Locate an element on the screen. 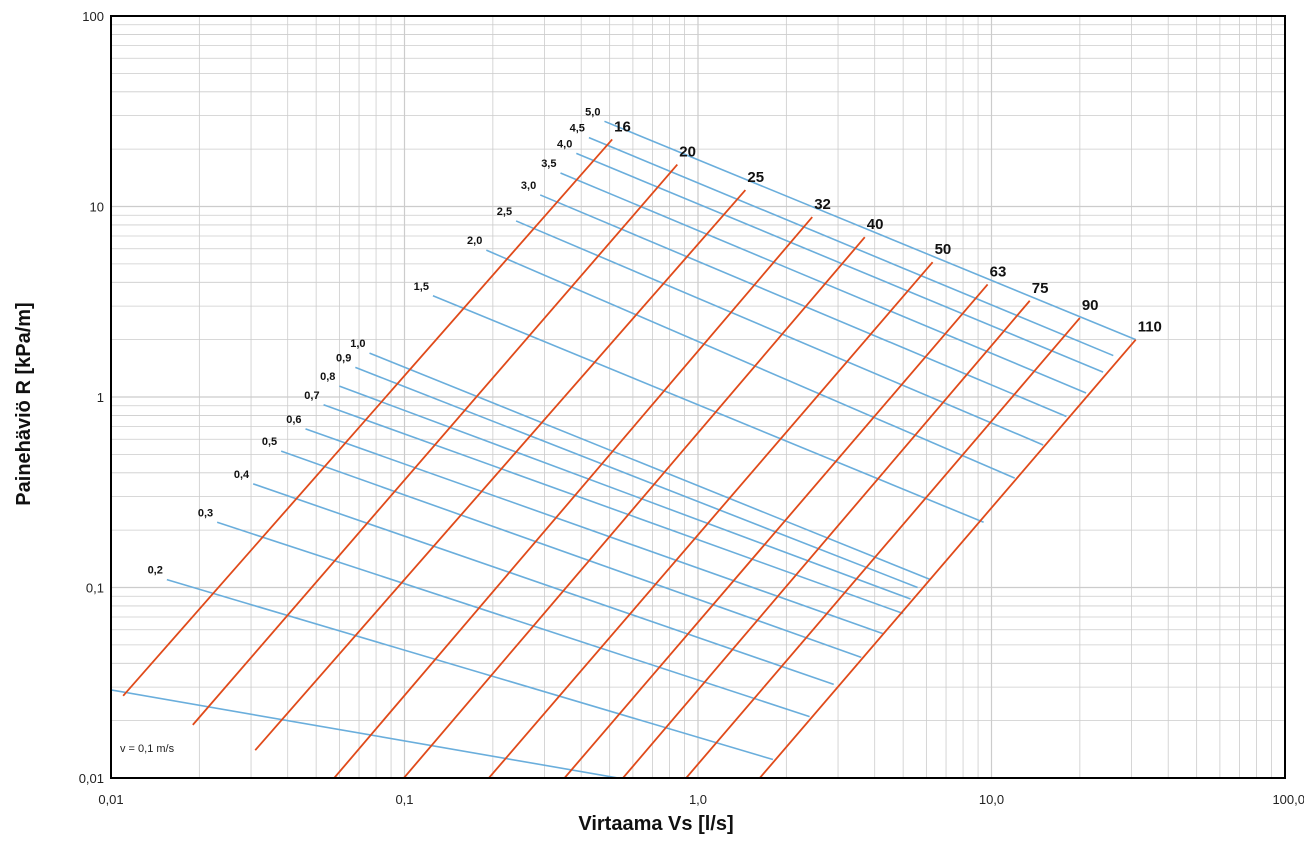 The height and width of the screenshot is (848, 1304). pipe-label: 90 is located at coordinates (1090, 305).